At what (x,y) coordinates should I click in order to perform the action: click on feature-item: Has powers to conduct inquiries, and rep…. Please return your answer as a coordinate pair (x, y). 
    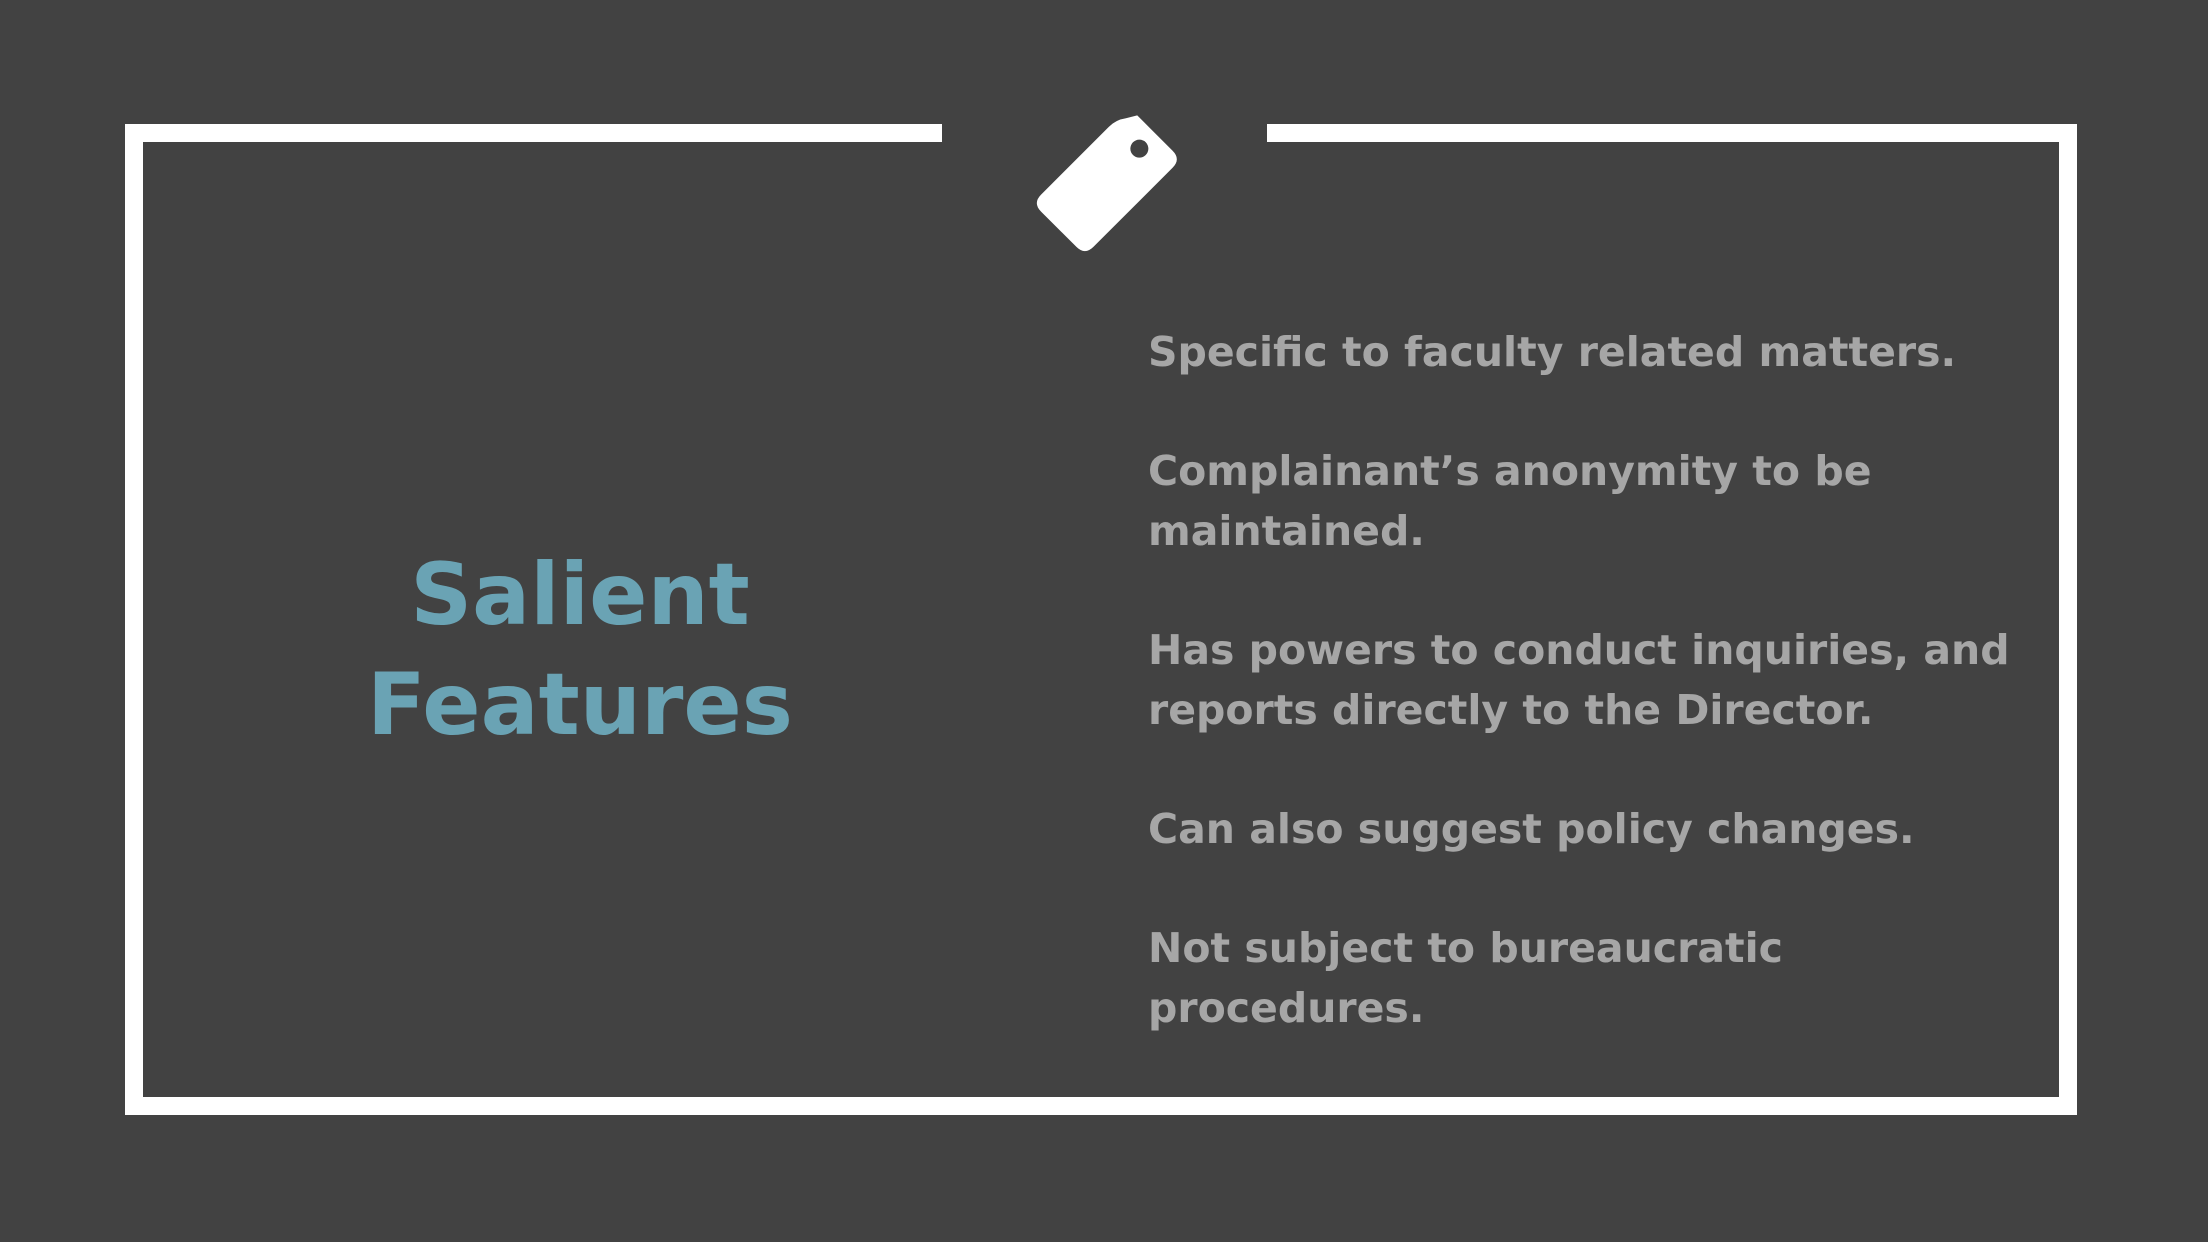
    Looking at the image, I should click on (1579, 680).